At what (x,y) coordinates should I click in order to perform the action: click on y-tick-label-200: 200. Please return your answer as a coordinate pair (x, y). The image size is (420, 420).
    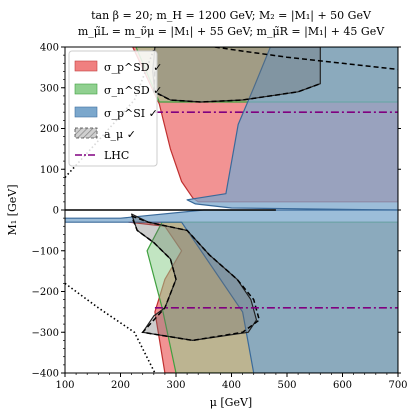
    Looking at the image, I should click on (49, 129).